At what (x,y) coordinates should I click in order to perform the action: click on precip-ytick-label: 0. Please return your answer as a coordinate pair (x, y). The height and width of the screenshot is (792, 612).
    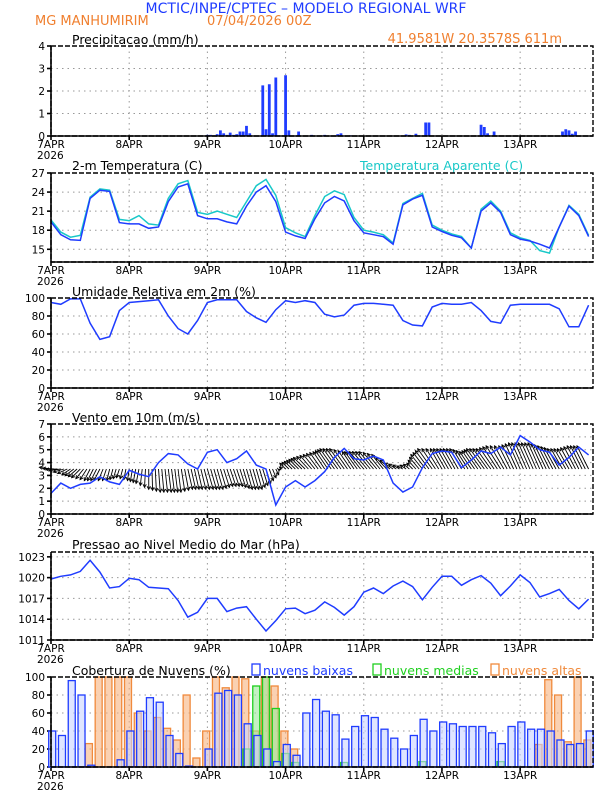
    Looking at the image, I should click on (41, 137).